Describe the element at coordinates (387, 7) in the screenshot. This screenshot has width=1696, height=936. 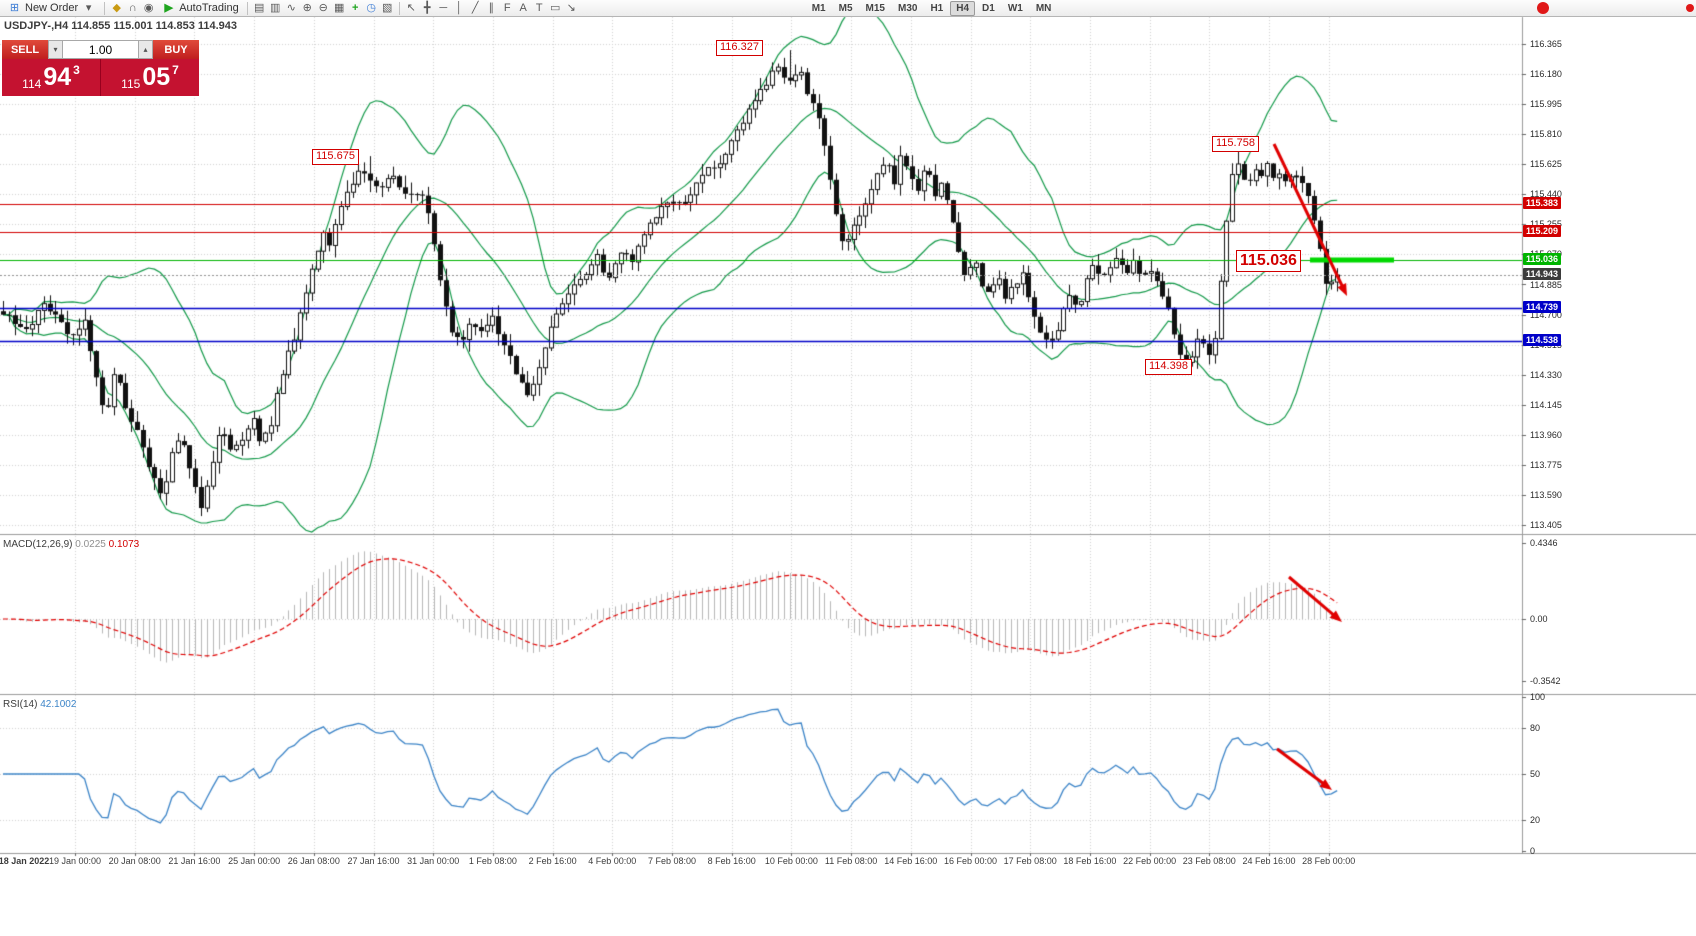
I see `templates-icon: ▧` at that location.